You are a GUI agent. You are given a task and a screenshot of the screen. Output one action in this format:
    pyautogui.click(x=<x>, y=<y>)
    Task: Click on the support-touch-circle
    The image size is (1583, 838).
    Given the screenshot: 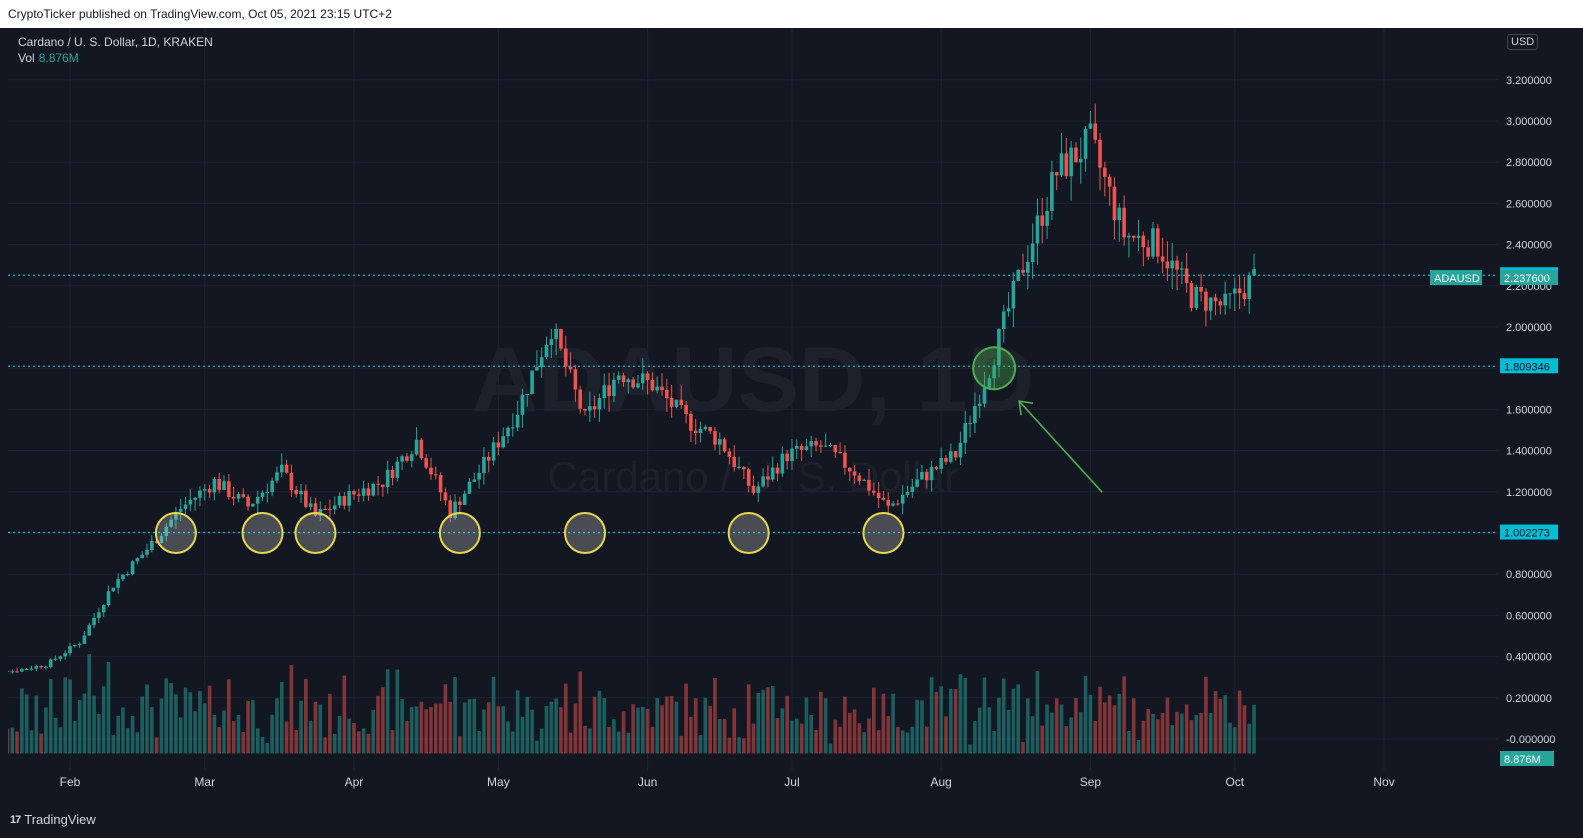 What is the action you would take?
    pyautogui.click(x=585, y=533)
    